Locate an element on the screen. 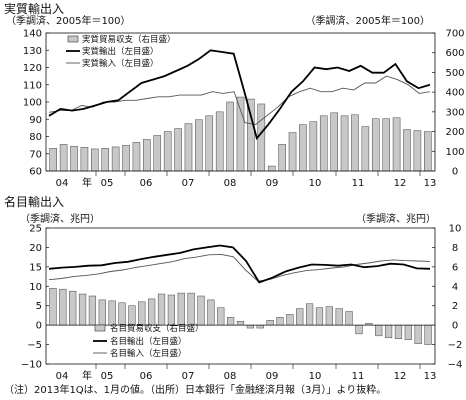  chart-real-right-ticks: 0 100 200 300 400 500 600 700 is located at coordinates (448, 103).